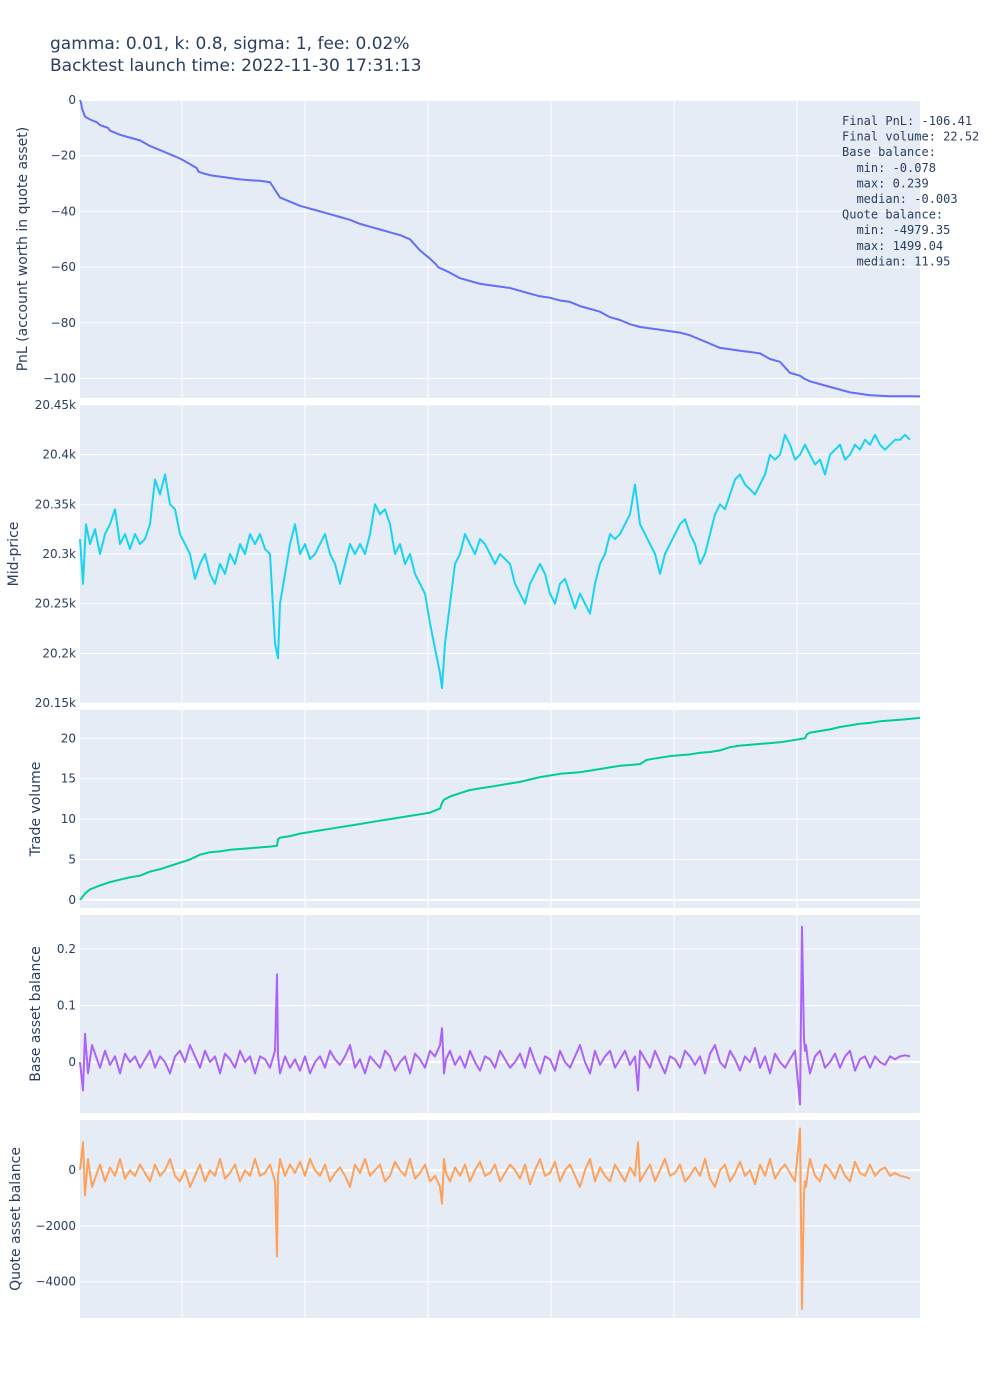 The width and height of the screenshot is (1000, 1400). Describe the element at coordinates (36, 810) in the screenshot. I see `y-axis-label: Trade volume` at that location.